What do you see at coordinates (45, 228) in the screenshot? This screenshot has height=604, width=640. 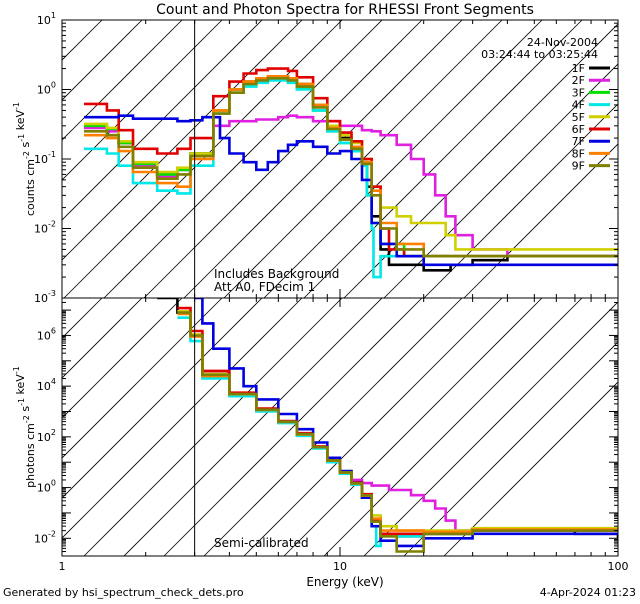 I see `top-y-tick-label: 10⁻²` at bounding box center [45, 228].